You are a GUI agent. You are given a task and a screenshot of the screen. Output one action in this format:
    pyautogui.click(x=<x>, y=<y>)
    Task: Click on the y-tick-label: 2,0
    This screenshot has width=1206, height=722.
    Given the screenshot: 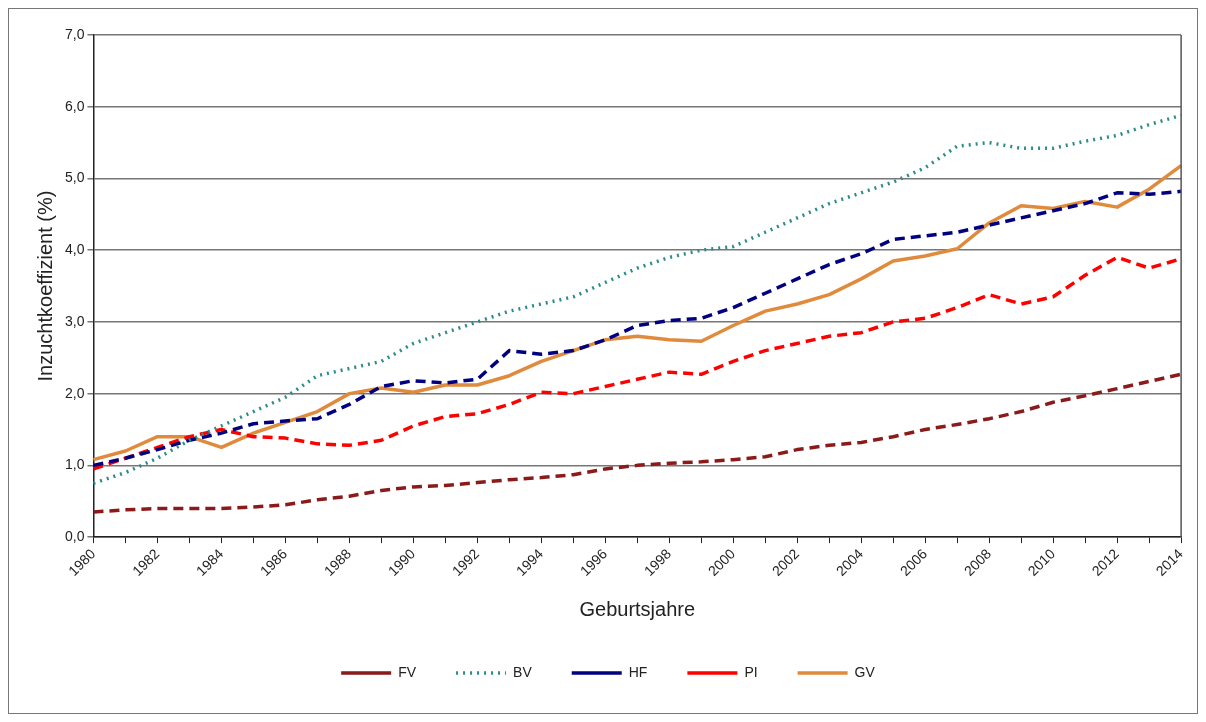 What is the action you would take?
    pyautogui.click(x=74, y=392)
    